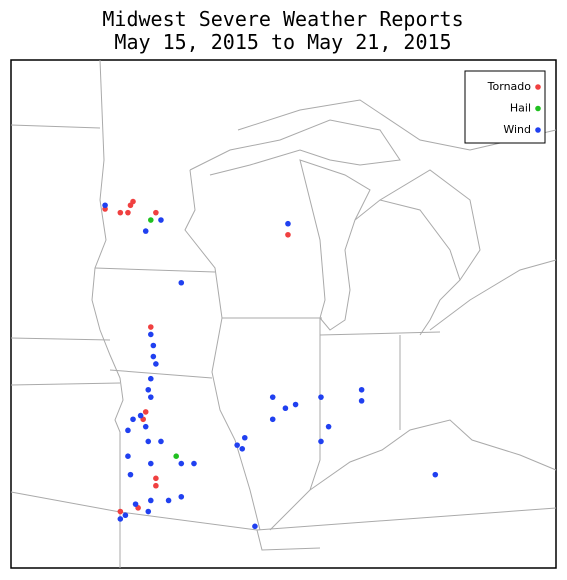 Image resolution: width=567 pixels, height=580 pixels. What do you see at coordinates (517, 129) in the screenshot?
I see `legend-label: Wind` at bounding box center [517, 129].